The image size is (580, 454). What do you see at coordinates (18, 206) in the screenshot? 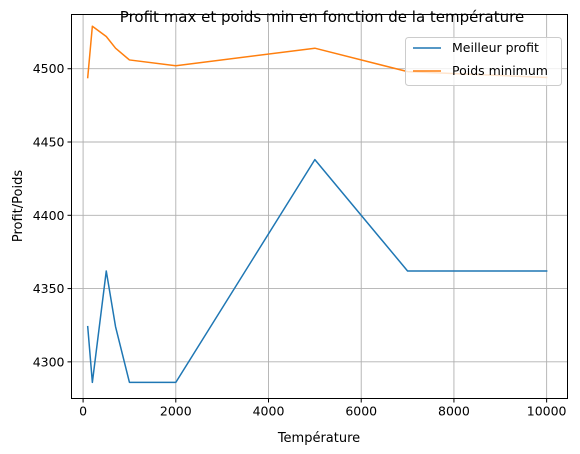
I see `y-axis-label: Profit/Poids` at bounding box center [18, 206].